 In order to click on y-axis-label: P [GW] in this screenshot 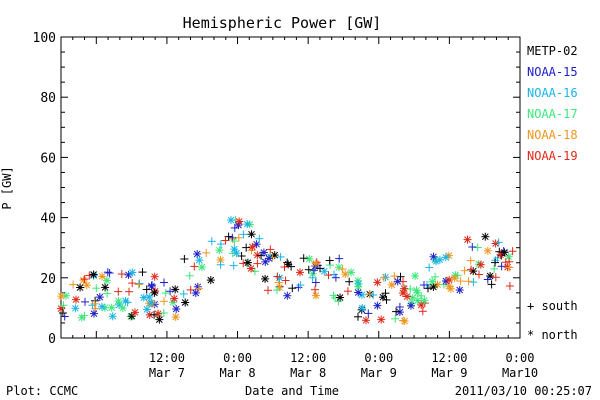, I will do `click(7, 187)`.